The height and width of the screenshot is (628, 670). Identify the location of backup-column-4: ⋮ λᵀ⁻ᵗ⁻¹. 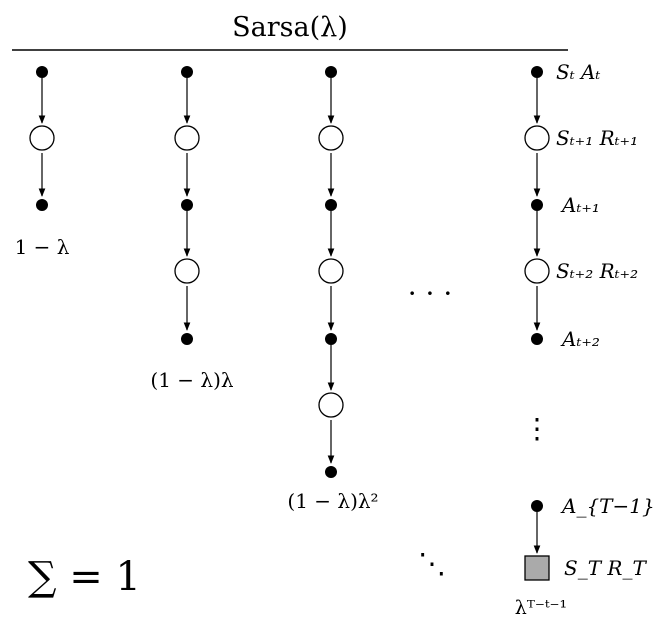
(541, 342).